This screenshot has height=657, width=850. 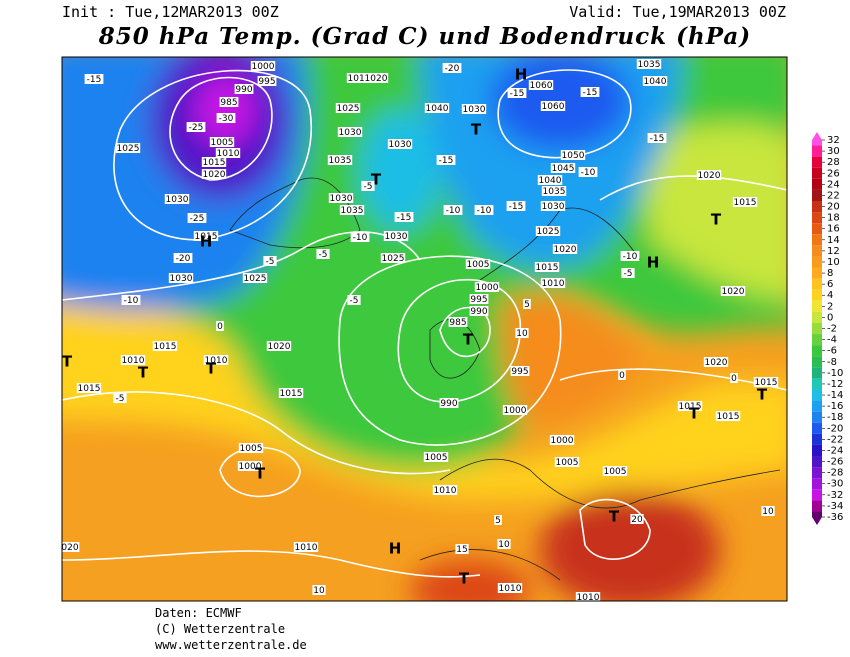 What do you see at coordinates (368, 187) in the screenshot?
I see `contour-label: -5` at bounding box center [368, 187].